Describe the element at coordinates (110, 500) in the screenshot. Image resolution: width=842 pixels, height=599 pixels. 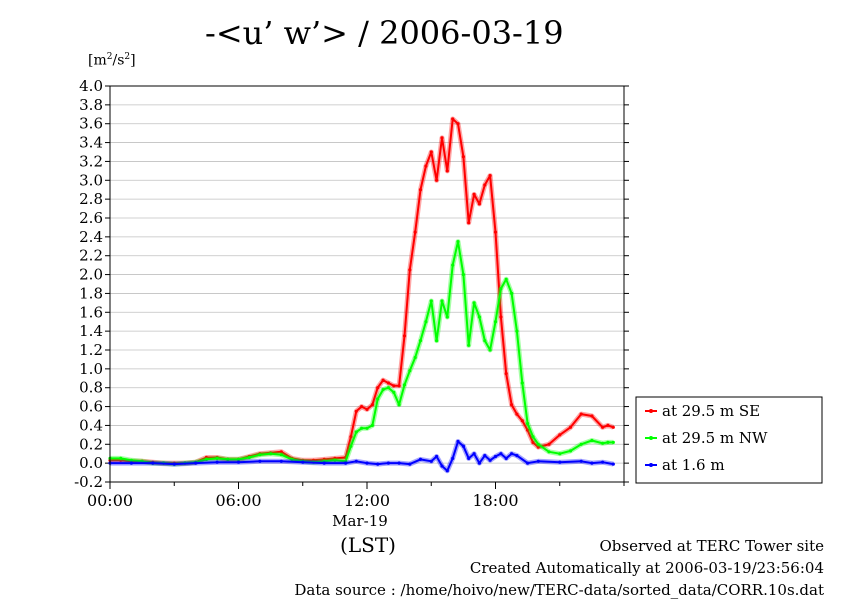
I see `x-tick-label: 00:00` at that location.